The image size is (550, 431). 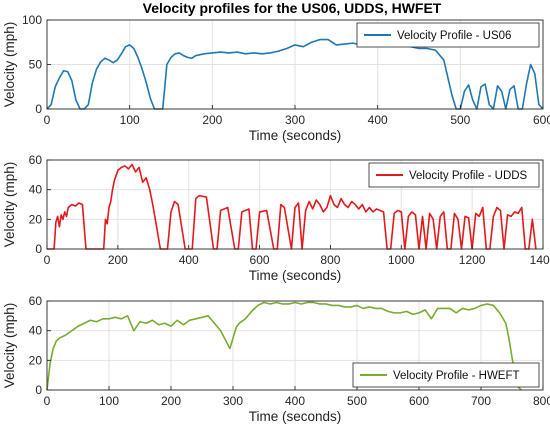 What do you see at coordinates (401, 260) in the screenshot?
I see `x-tick-label: 1000` at bounding box center [401, 260].